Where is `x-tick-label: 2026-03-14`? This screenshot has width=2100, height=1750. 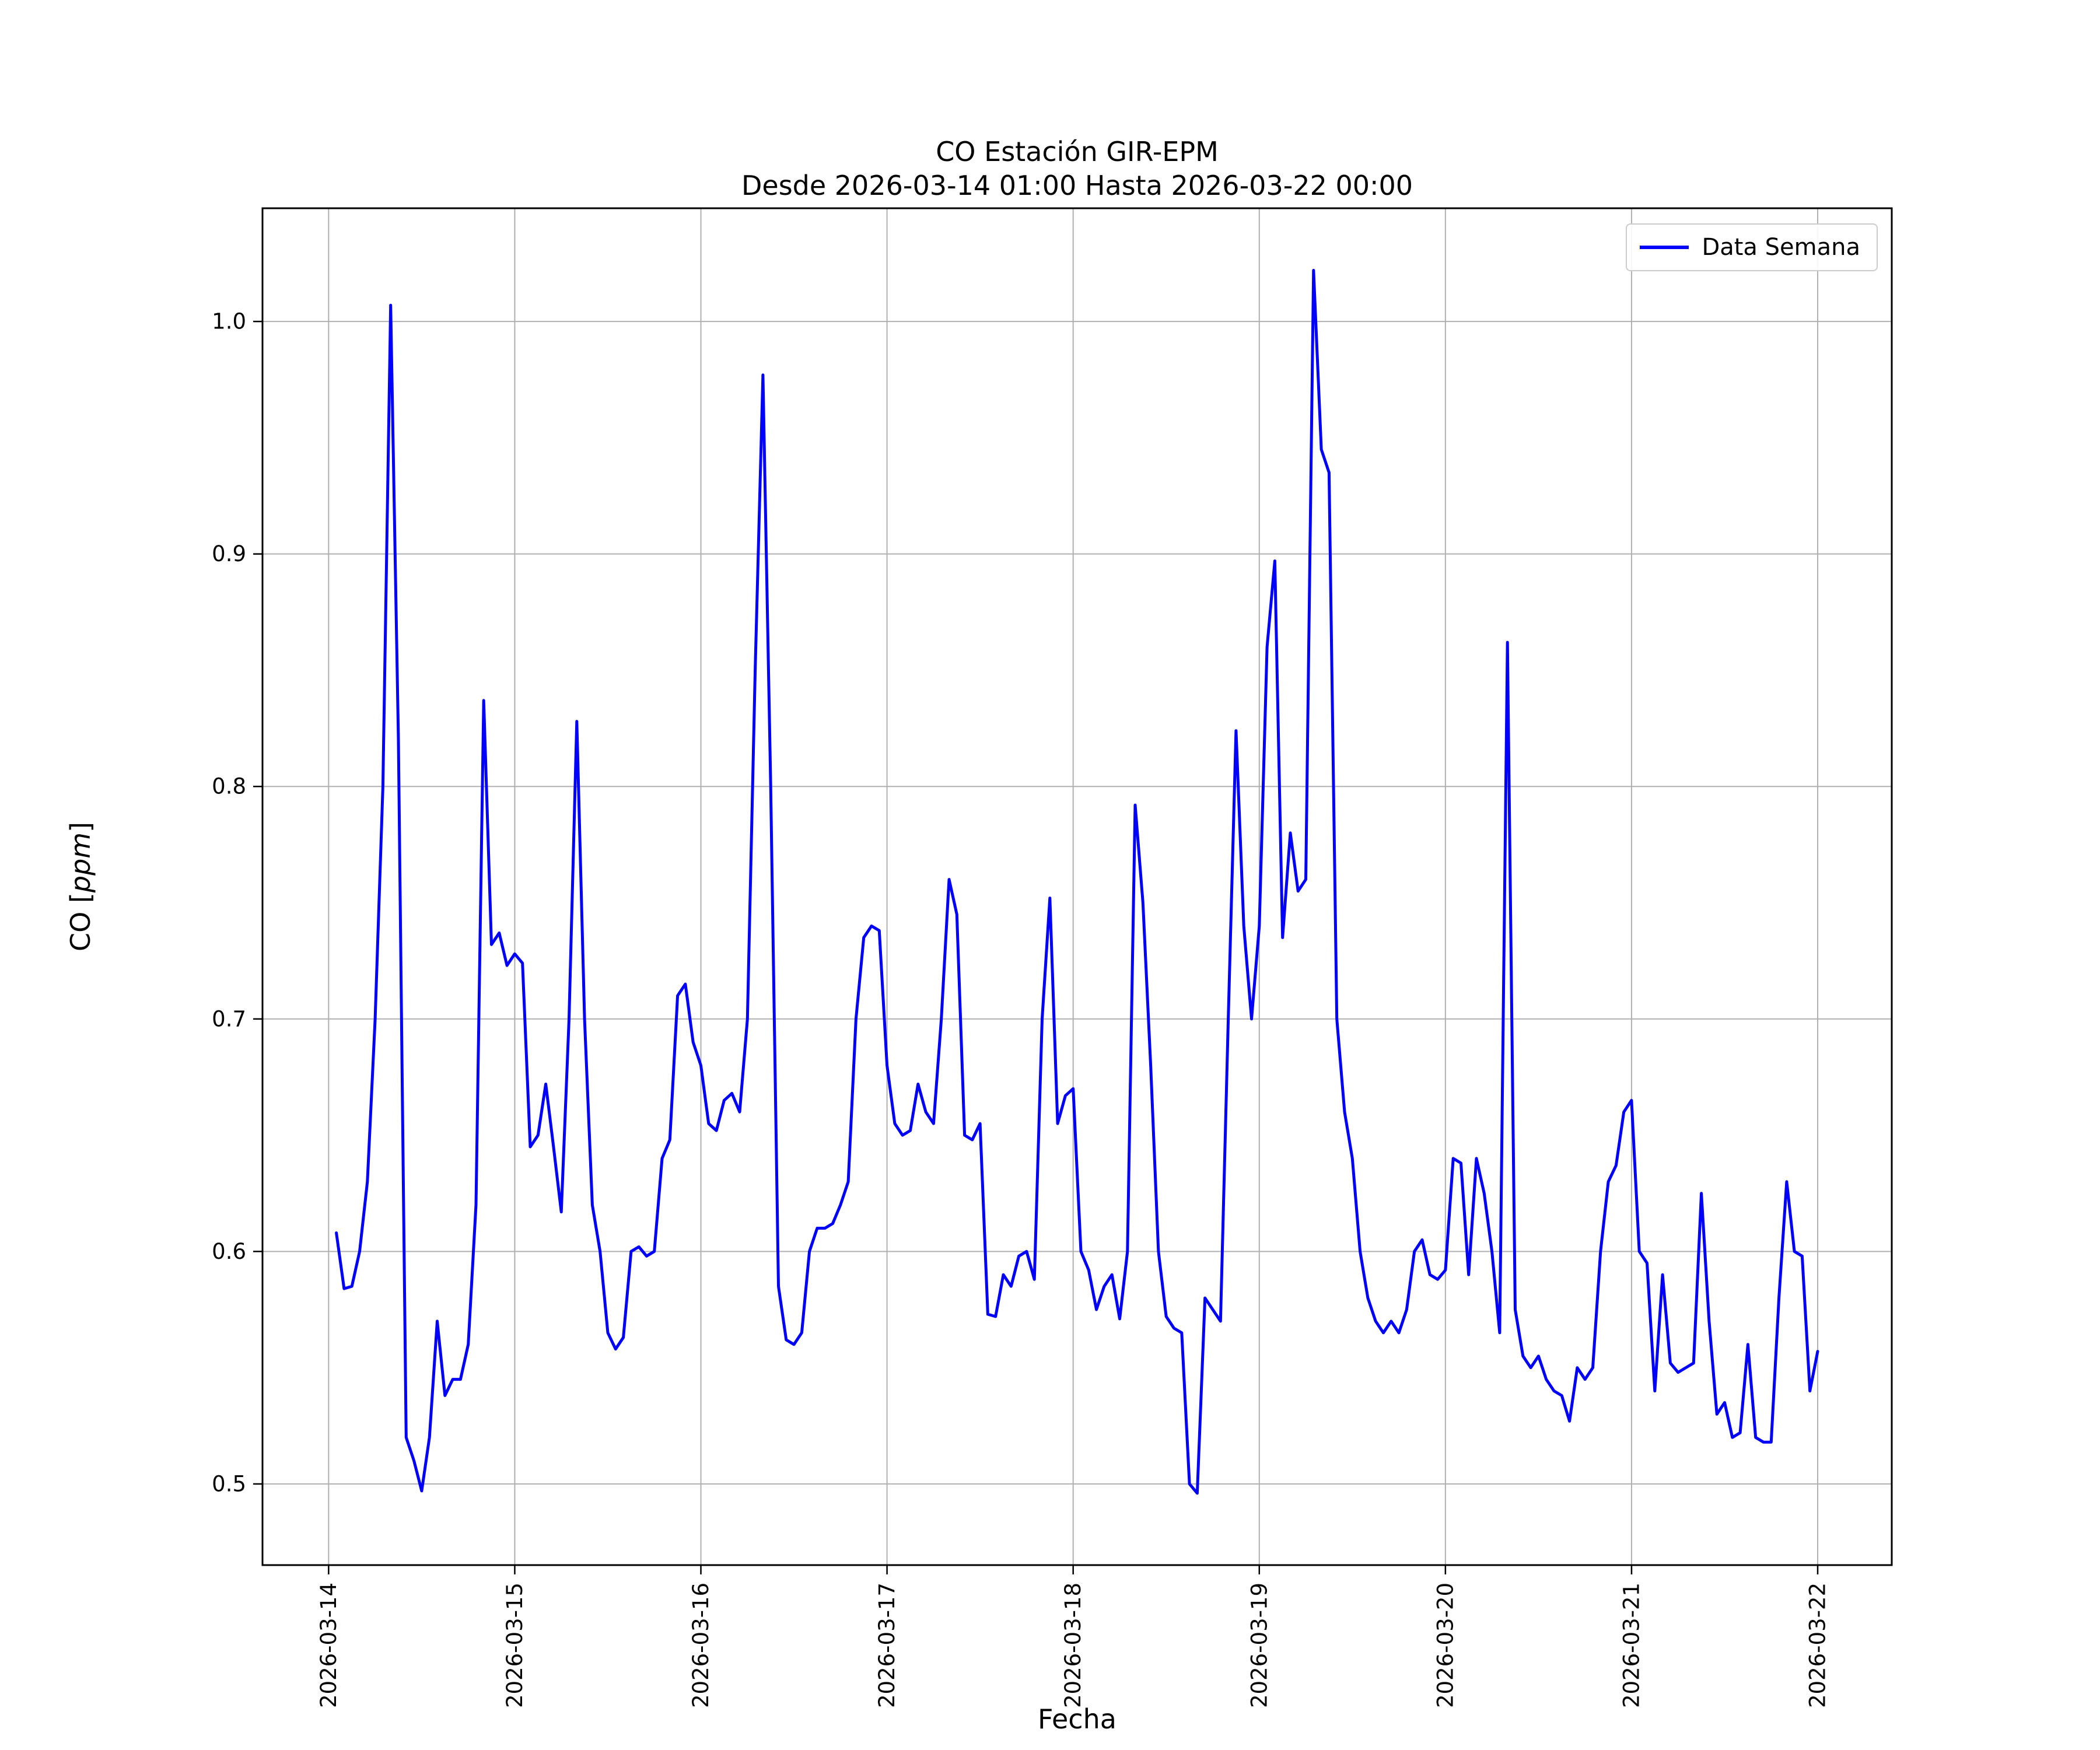
x-tick-label: 2026-03-14 is located at coordinates (328, 1645).